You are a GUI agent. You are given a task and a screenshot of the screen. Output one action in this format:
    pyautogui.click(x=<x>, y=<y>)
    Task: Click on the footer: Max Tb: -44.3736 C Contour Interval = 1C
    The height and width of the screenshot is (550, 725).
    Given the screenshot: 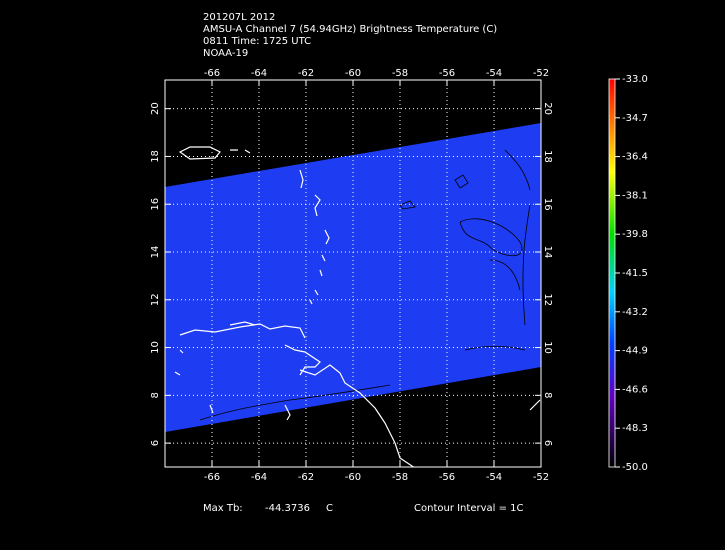 What is the action you would take?
    pyautogui.click(x=363, y=508)
    